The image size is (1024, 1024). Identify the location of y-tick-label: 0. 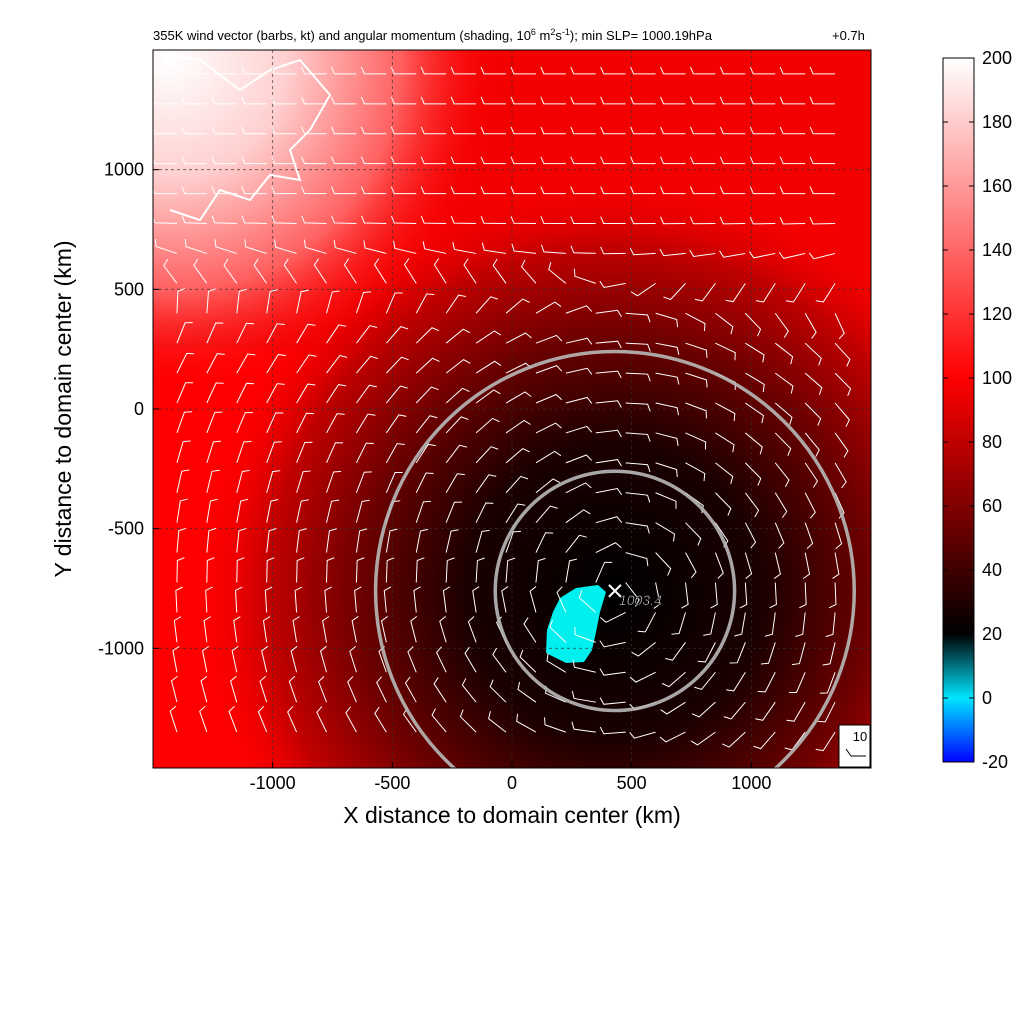
(139, 409).